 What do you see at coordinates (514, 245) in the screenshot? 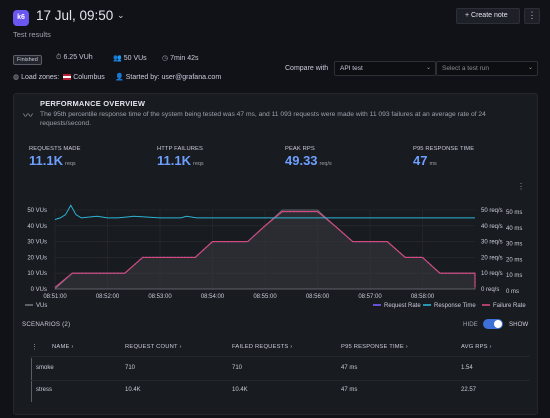
I see `y-tick-label-ms: 30 ms` at bounding box center [514, 245].